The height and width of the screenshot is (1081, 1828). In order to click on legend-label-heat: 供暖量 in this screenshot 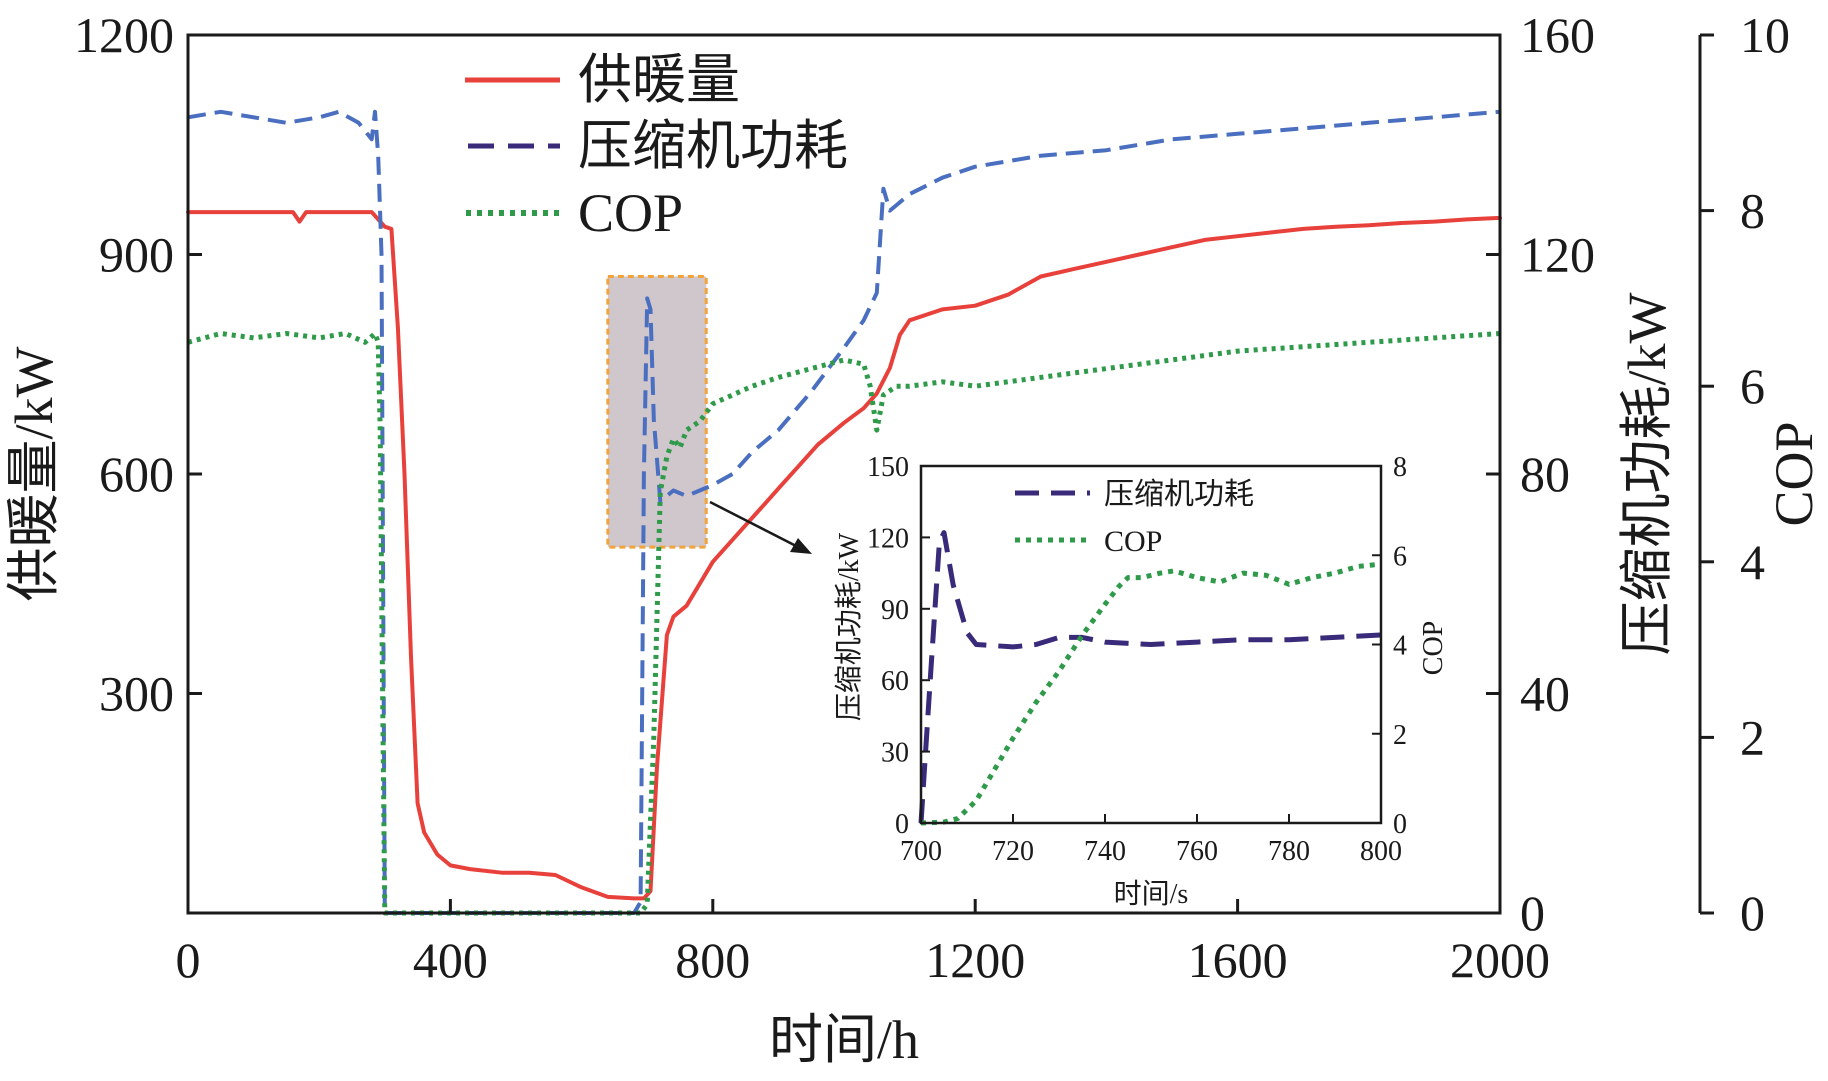, I will do `click(659, 80)`.